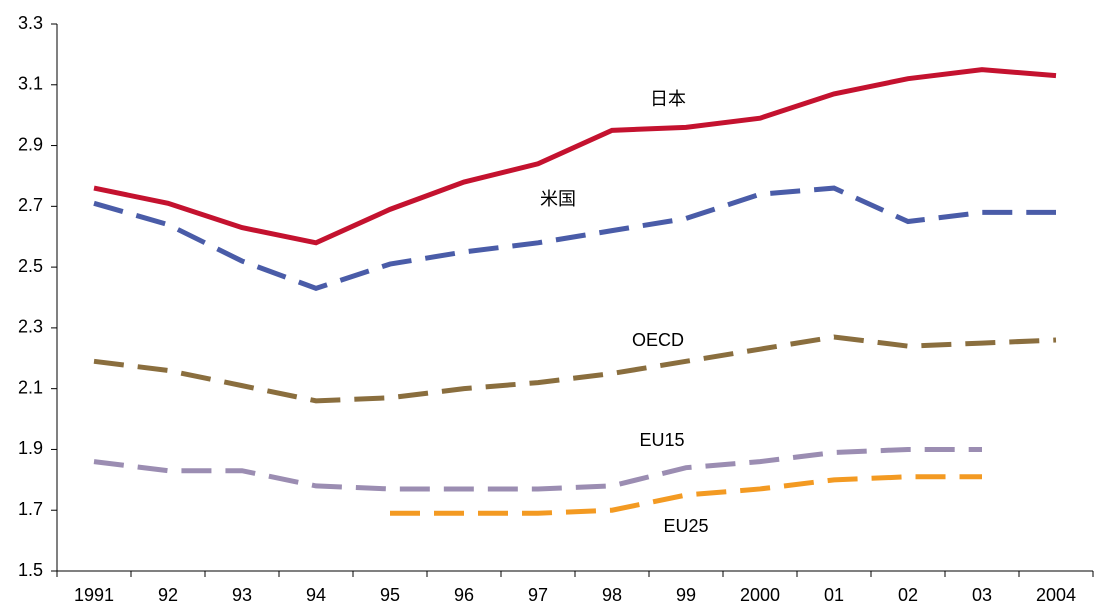  Describe the element at coordinates (242, 595) in the screenshot. I see `x-tick-label: 93` at that location.